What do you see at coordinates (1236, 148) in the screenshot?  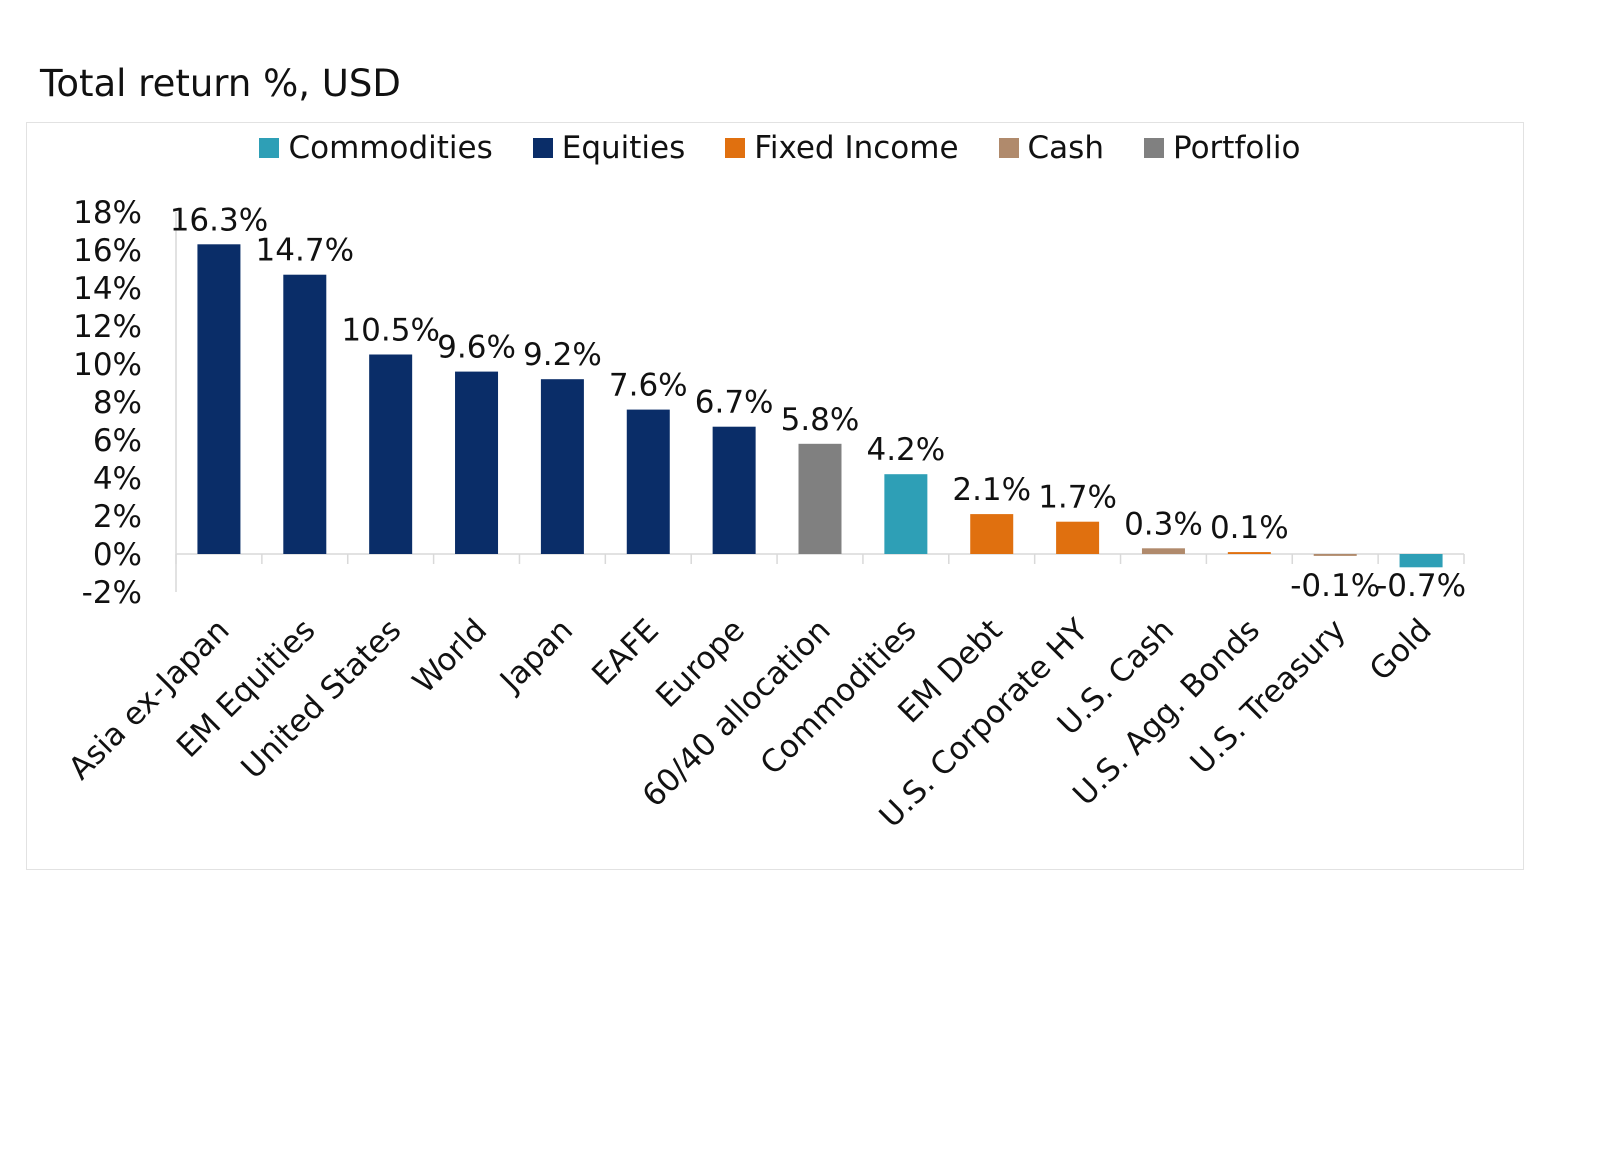 I see `legend-label-portfolio: Portfolio` at bounding box center [1236, 148].